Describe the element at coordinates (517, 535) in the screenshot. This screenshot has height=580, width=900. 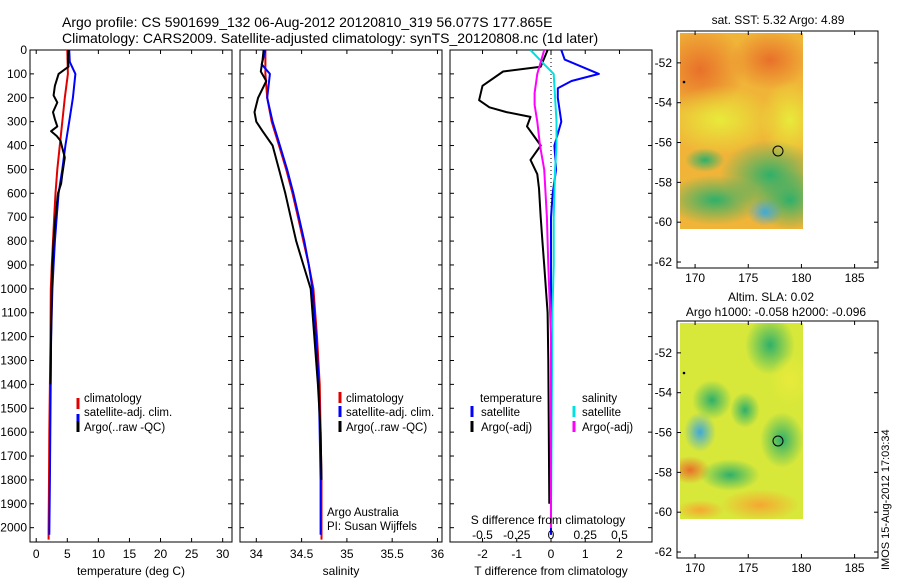
I see `s-diff-tick-label: -0.25` at that location.